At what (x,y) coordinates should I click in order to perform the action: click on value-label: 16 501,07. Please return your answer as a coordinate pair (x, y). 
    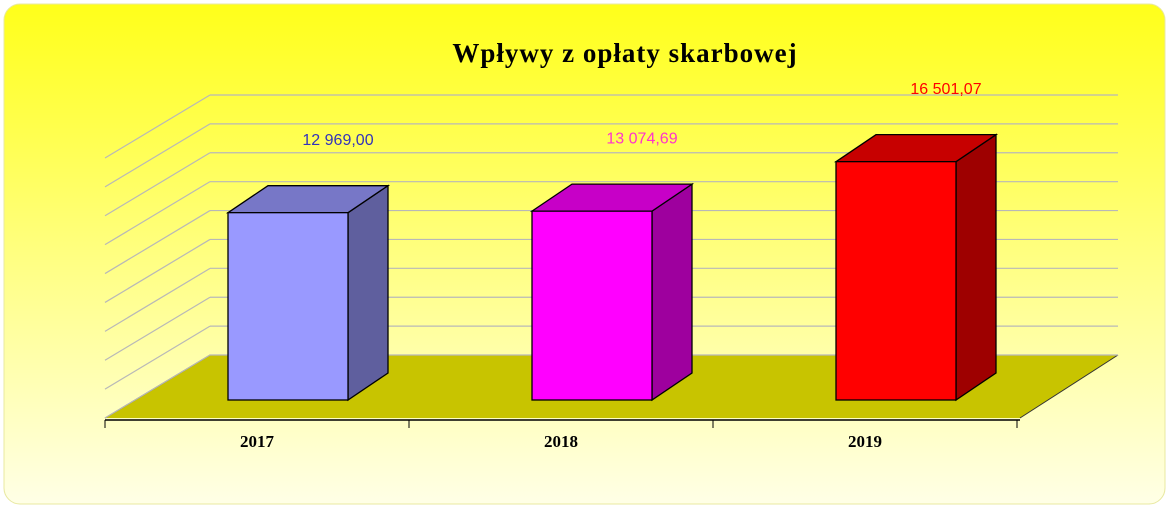
    Looking at the image, I should click on (945, 89).